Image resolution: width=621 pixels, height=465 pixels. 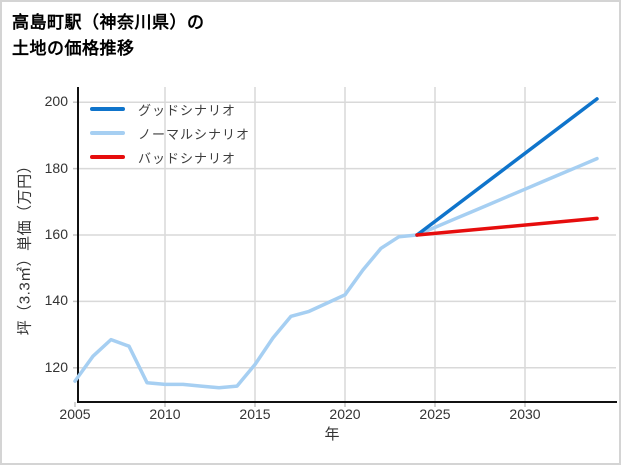 I want to click on legend-item: バッドシナリオ, so click(x=163, y=157).